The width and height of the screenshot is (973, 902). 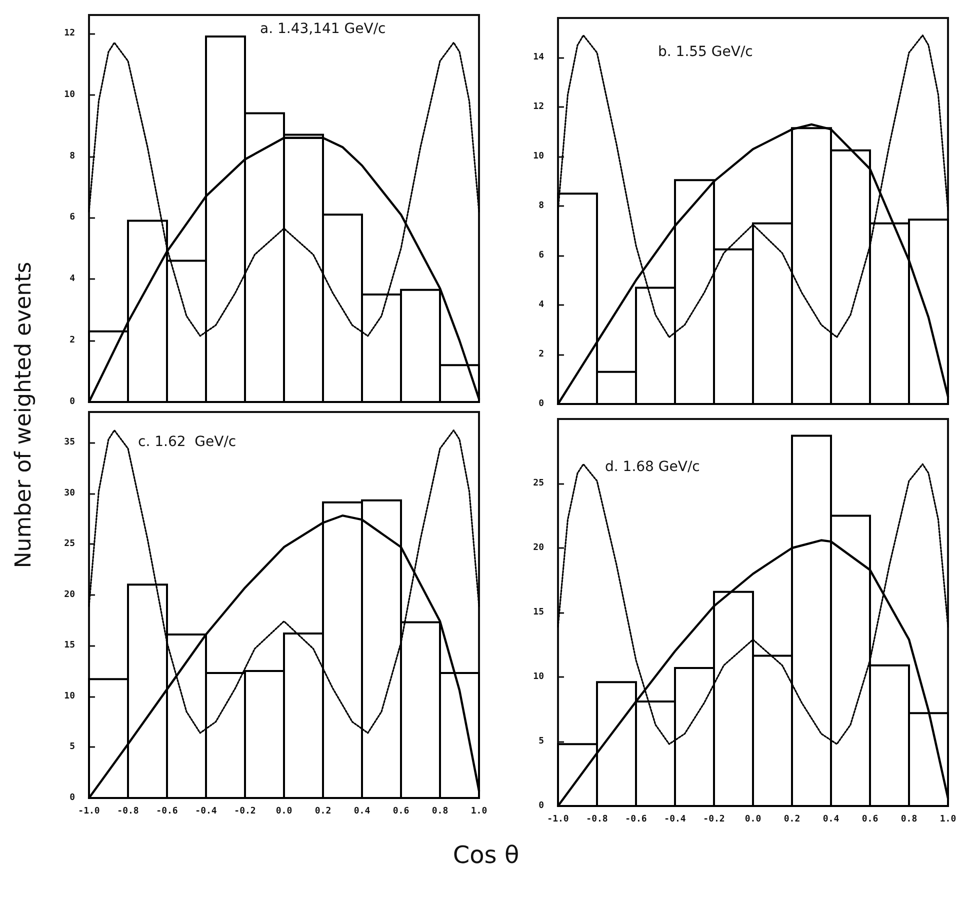 I want to click on text: c. 1.62 GeV/c, so click(x=187, y=442).